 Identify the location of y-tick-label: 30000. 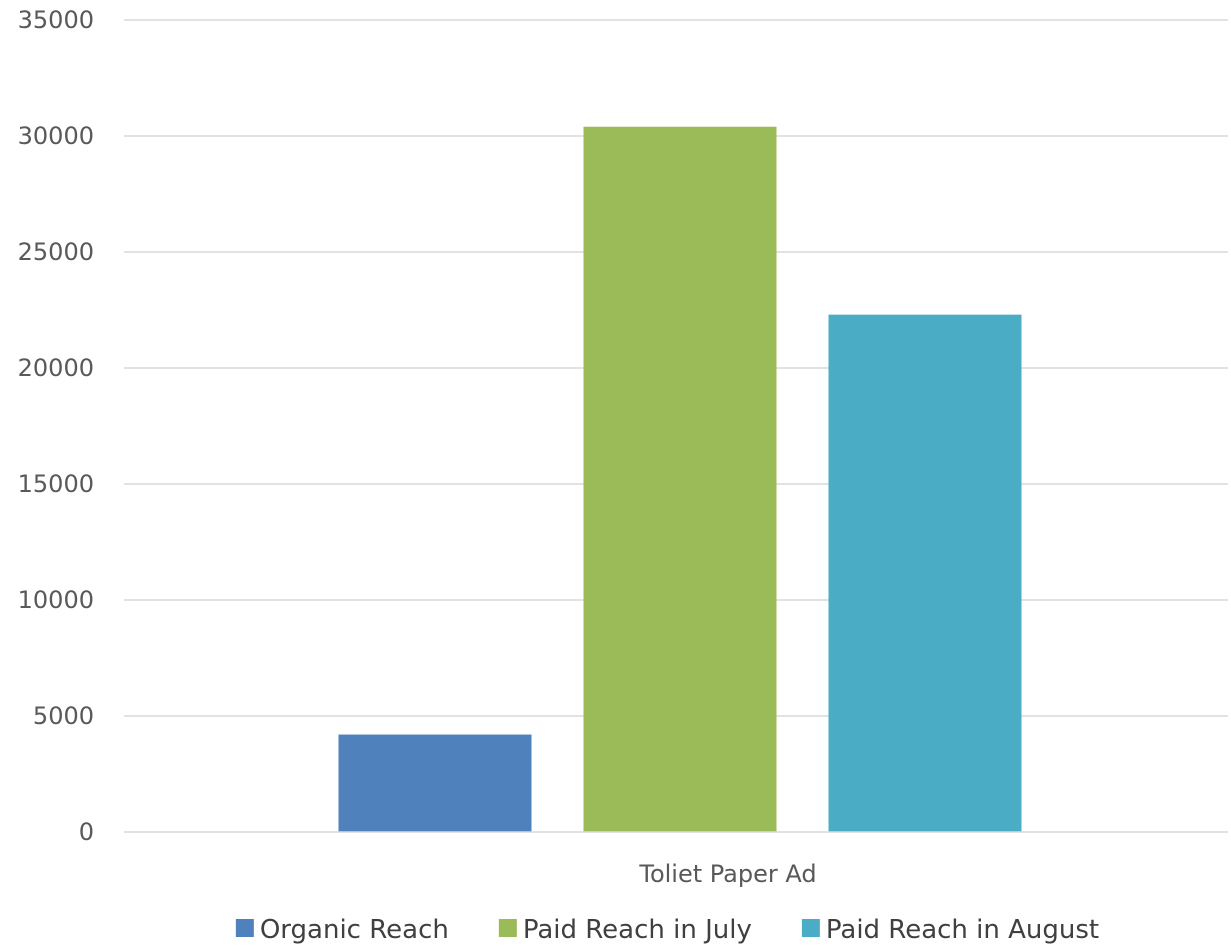
(56, 136).